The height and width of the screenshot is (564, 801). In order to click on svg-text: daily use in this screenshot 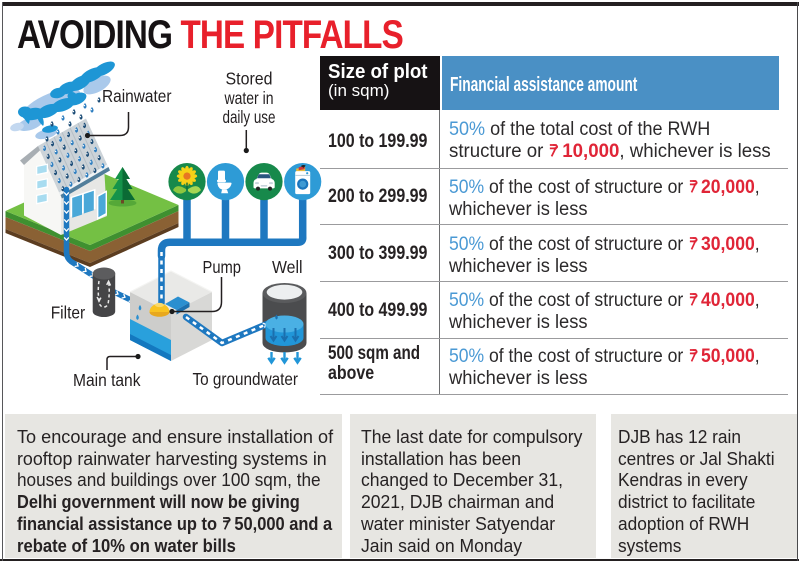, I will do `click(249, 117)`.